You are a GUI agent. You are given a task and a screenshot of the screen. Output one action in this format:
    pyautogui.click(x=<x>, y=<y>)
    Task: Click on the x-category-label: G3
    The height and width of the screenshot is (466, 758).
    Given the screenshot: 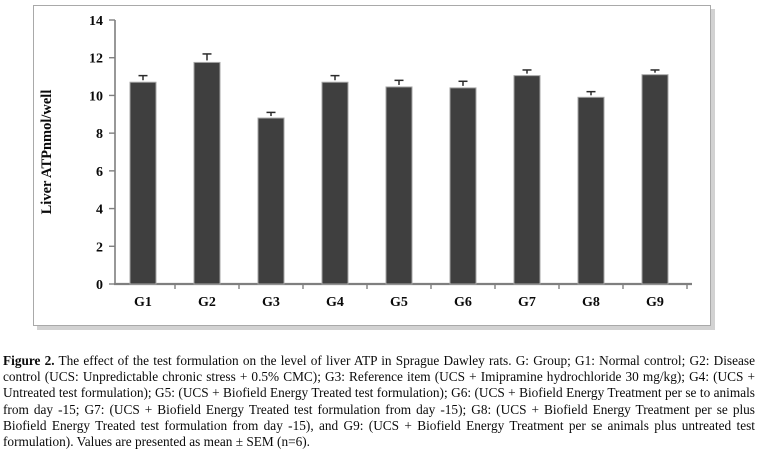 What is the action you would take?
    pyautogui.click(x=271, y=302)
    